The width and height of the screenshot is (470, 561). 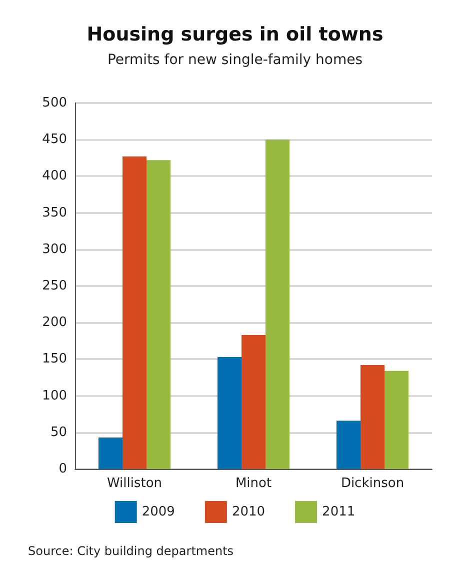 What do you see at coordinates (134, 483) in the screenshot?
I see `x-tick-label: Williston` at bounding box center [134, 483].